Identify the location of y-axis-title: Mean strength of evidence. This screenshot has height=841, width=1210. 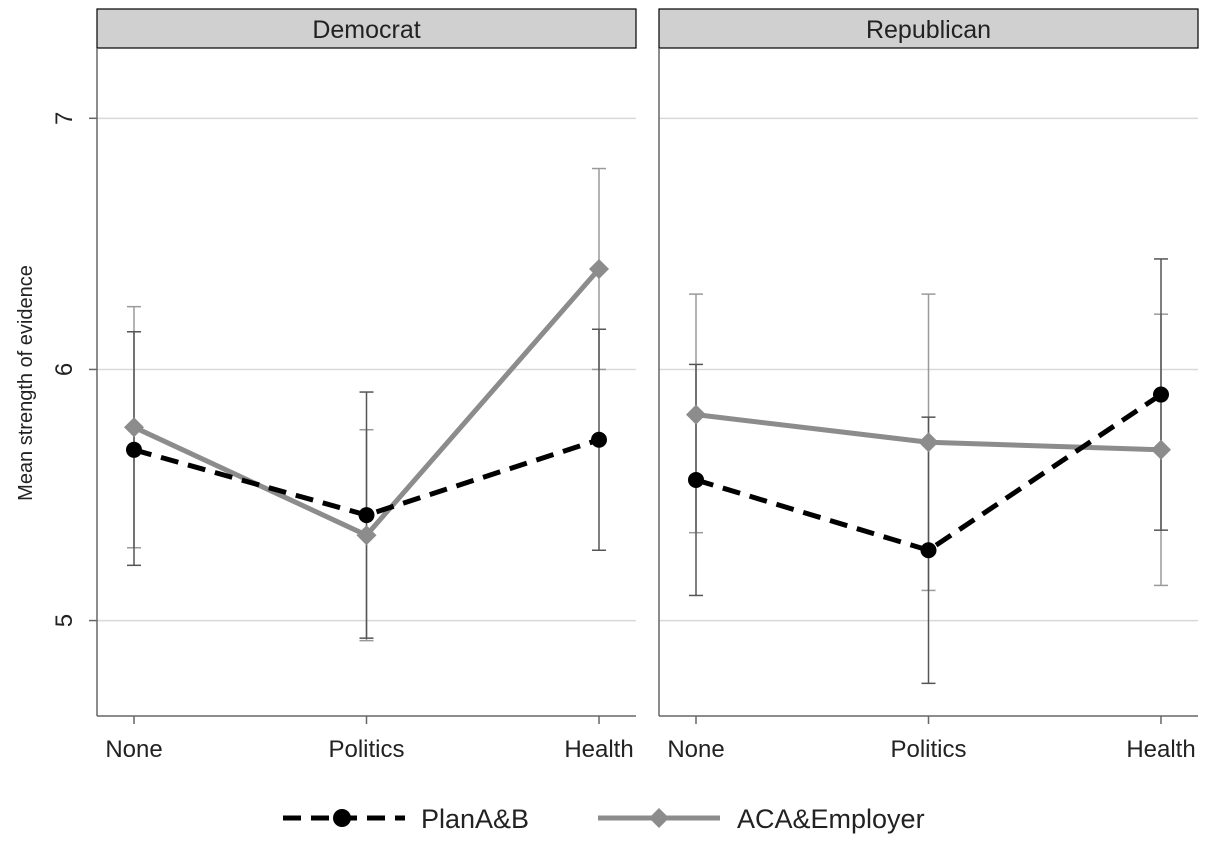
(26, 383).